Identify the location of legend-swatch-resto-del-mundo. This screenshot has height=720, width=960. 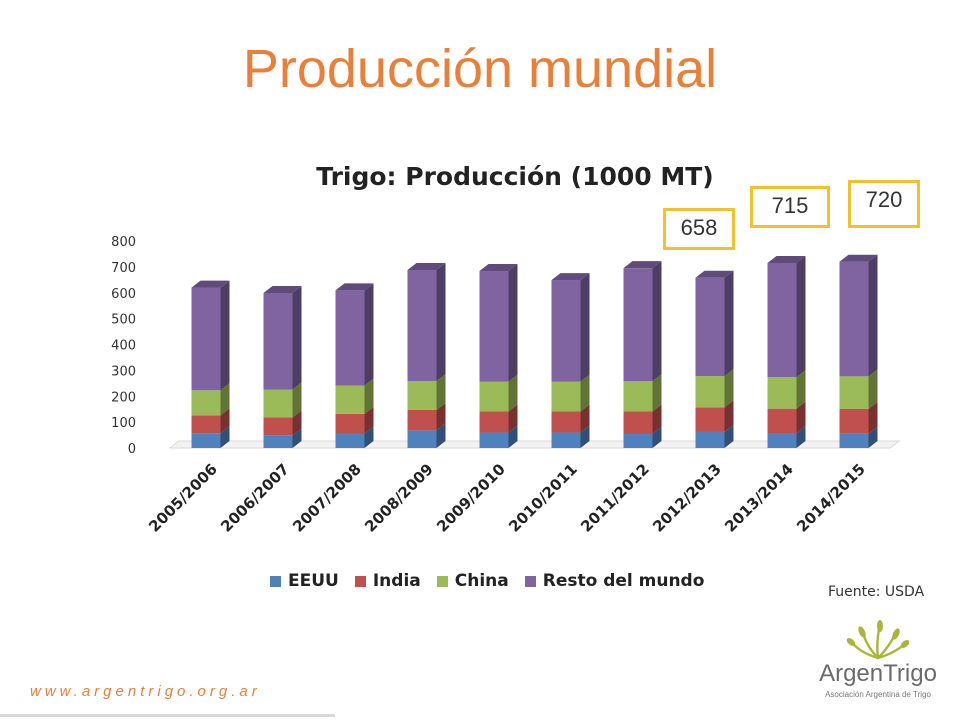
(530, 581).